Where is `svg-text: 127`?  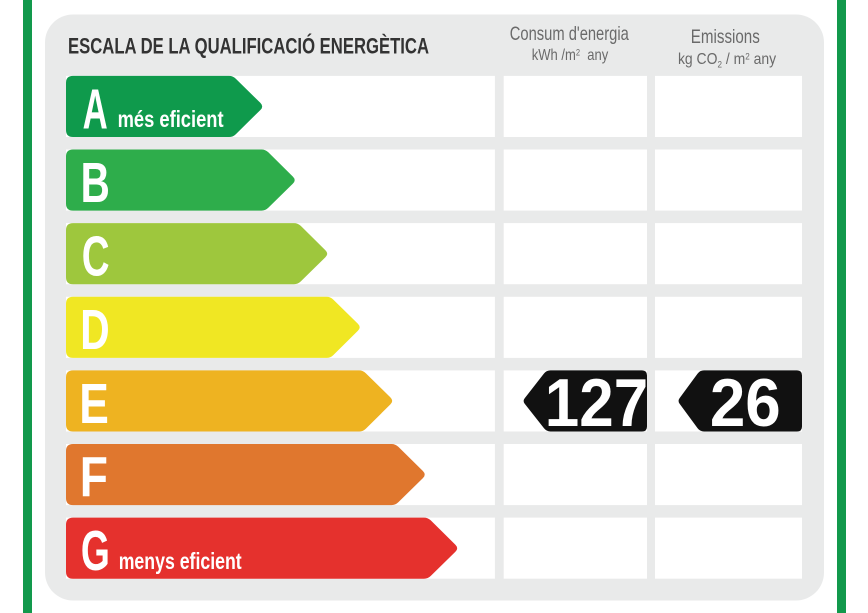
svg-text: 127 is located at coordinates (596, 403).